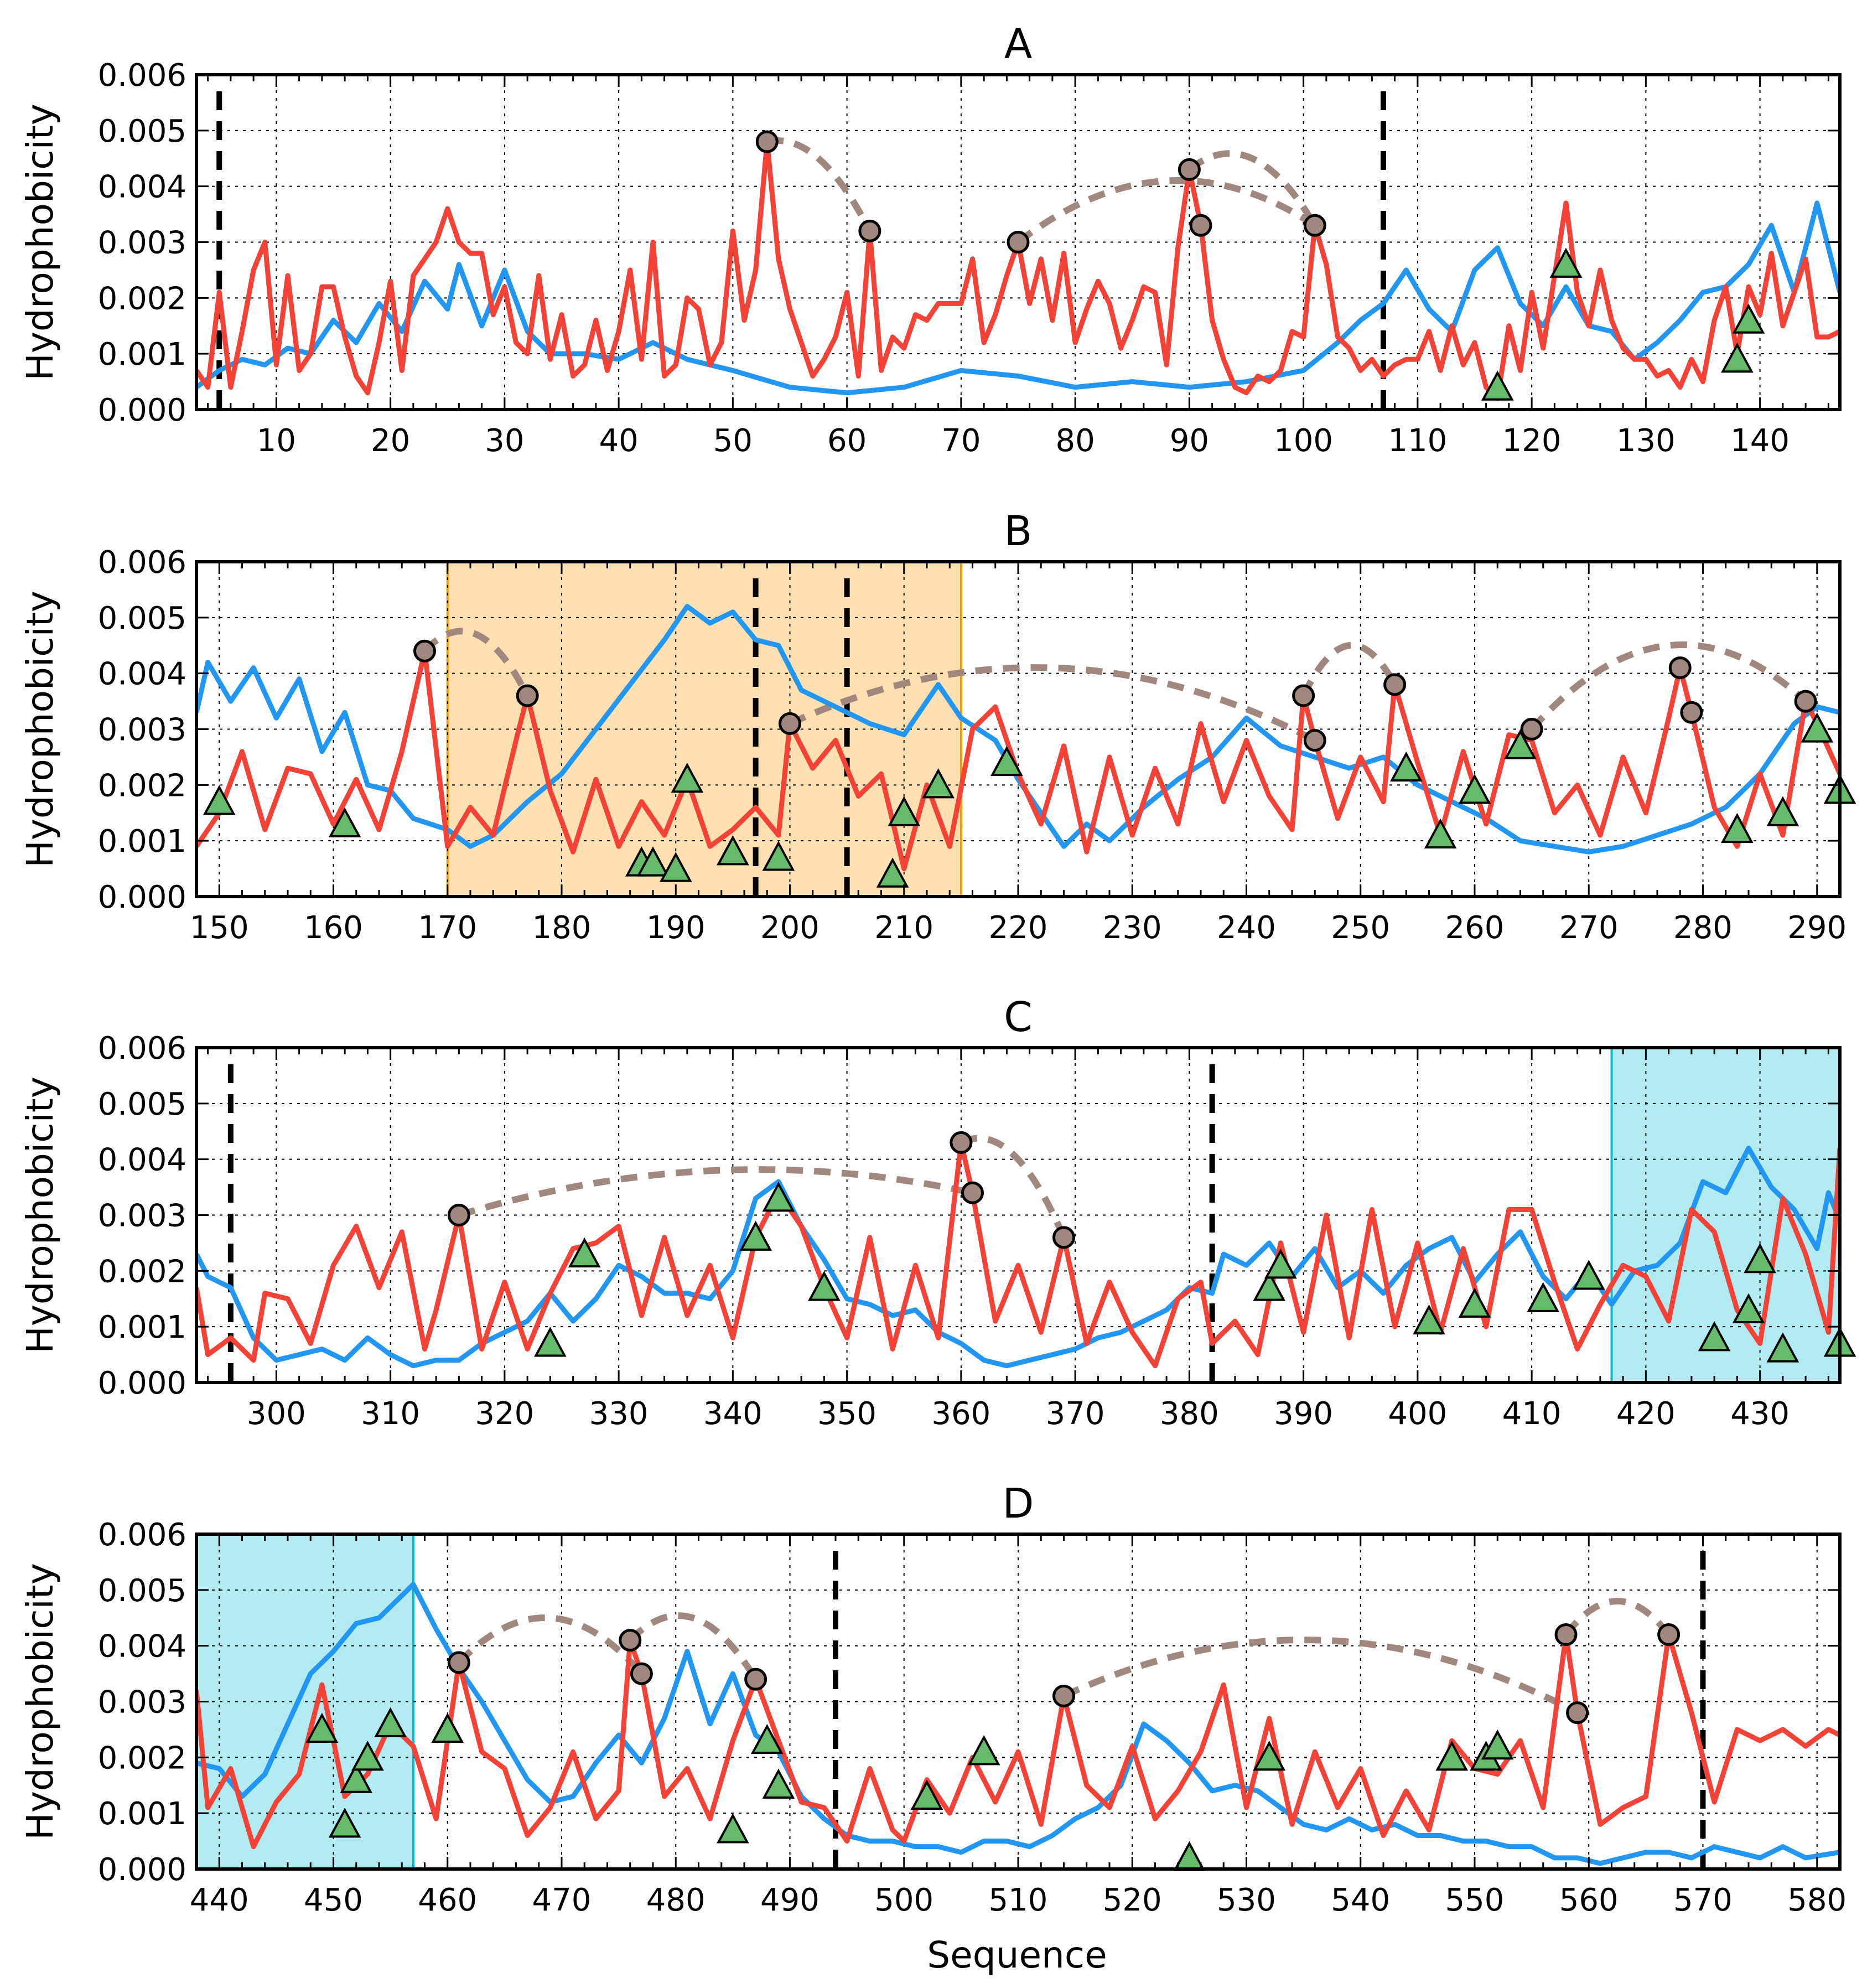  I want to click on x-axis-title: Sequence, so click(1017, 1955).